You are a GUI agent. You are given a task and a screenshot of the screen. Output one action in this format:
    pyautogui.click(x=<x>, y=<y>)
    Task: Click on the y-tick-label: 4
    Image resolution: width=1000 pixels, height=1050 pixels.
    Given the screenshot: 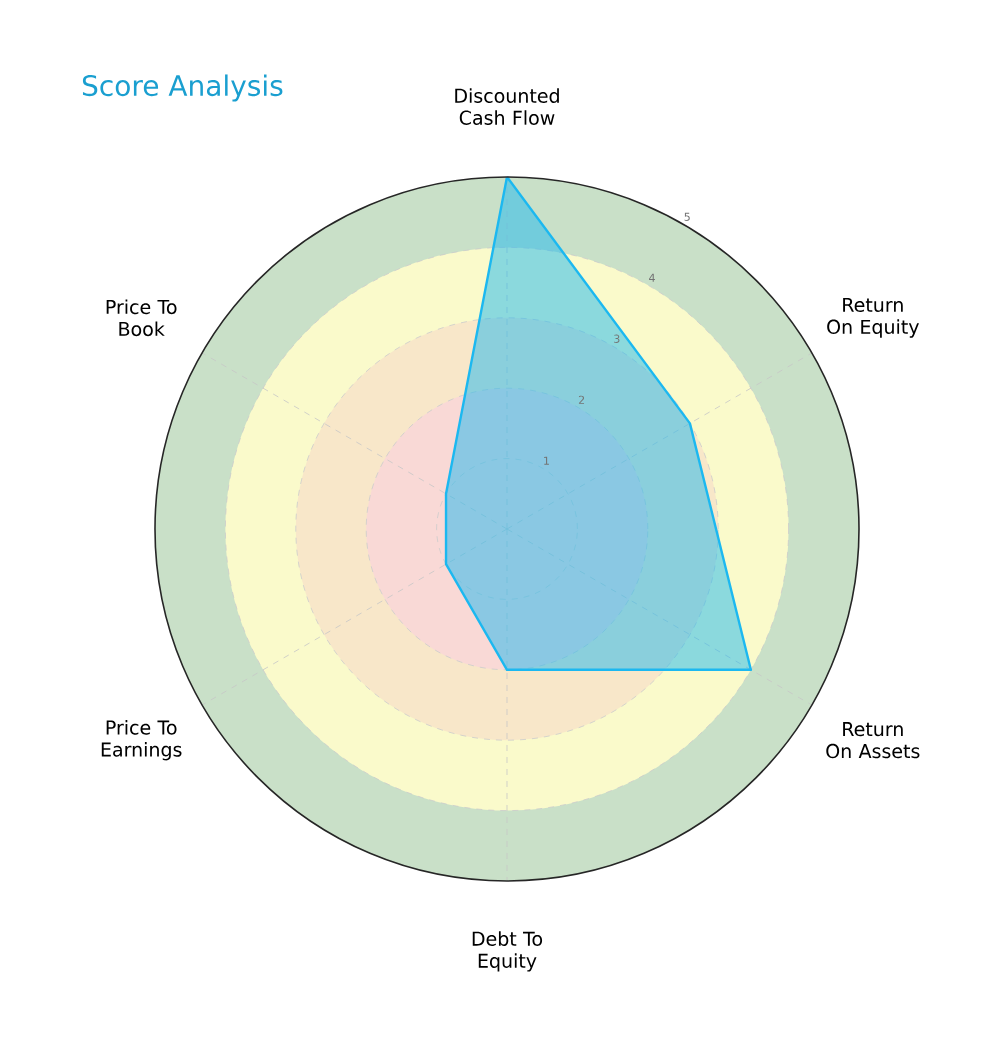 What is the action you would take?
    pyautogui.click(x=652, y=277)
    